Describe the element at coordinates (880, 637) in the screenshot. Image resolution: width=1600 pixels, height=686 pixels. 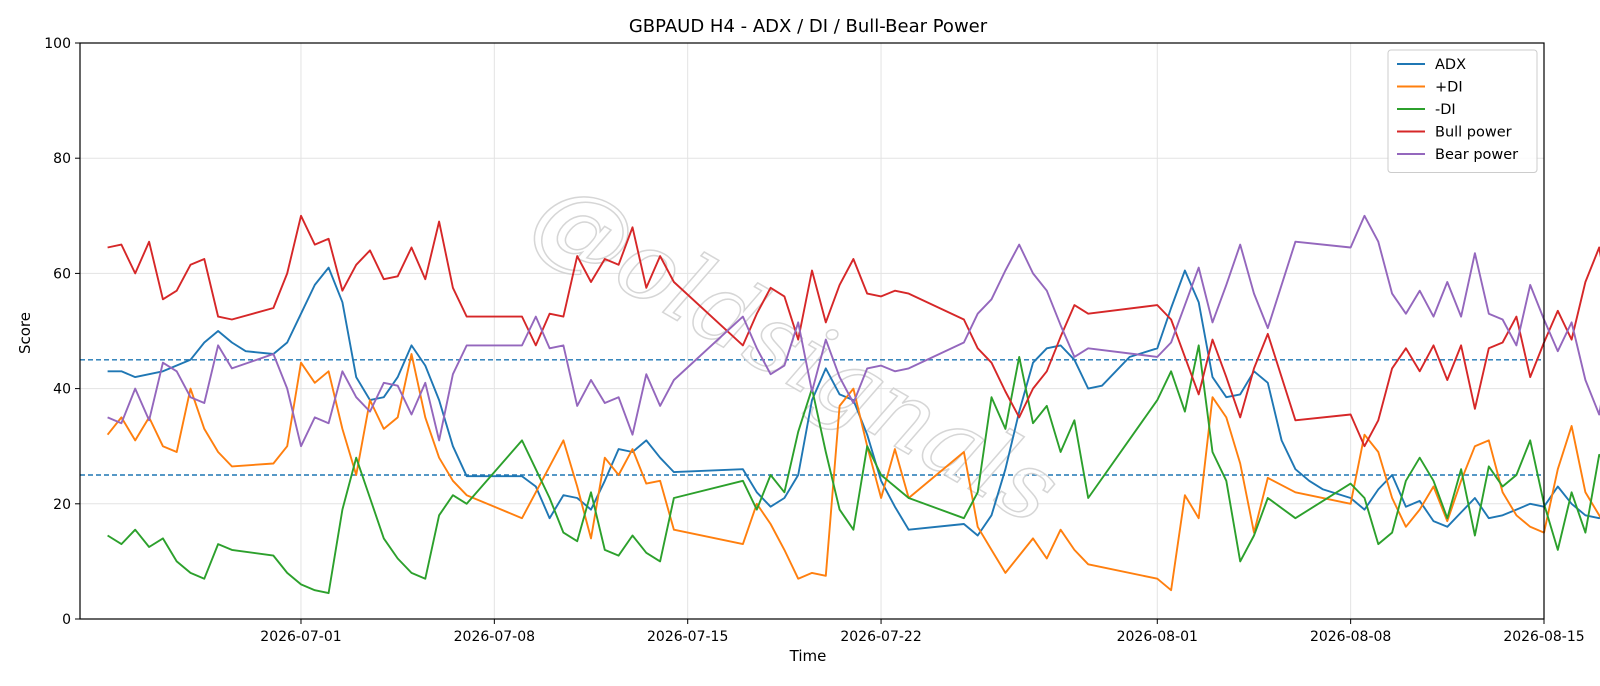
I see `x-tick-label: 2026-07-22` at that location.